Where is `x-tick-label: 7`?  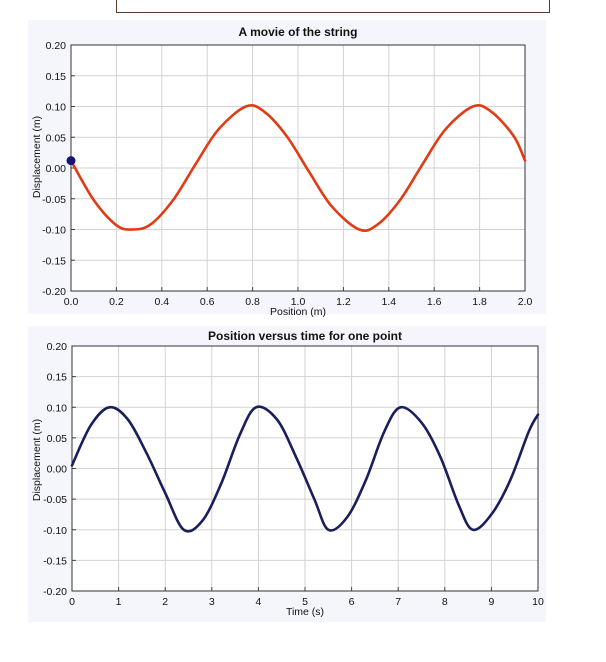
x-tick-label: 7 is located at coordinates (398, 602).